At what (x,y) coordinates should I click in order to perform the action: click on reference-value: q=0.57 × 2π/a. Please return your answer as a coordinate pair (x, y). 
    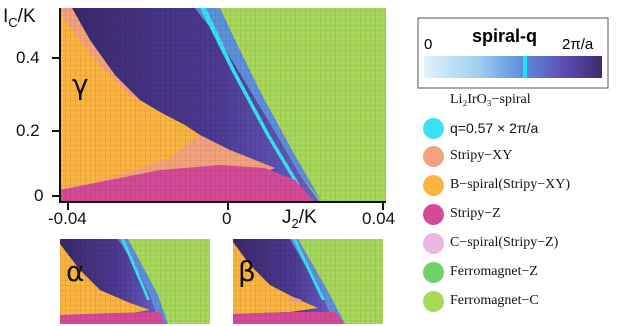
    Looking at the image, I should click on (494, 128).